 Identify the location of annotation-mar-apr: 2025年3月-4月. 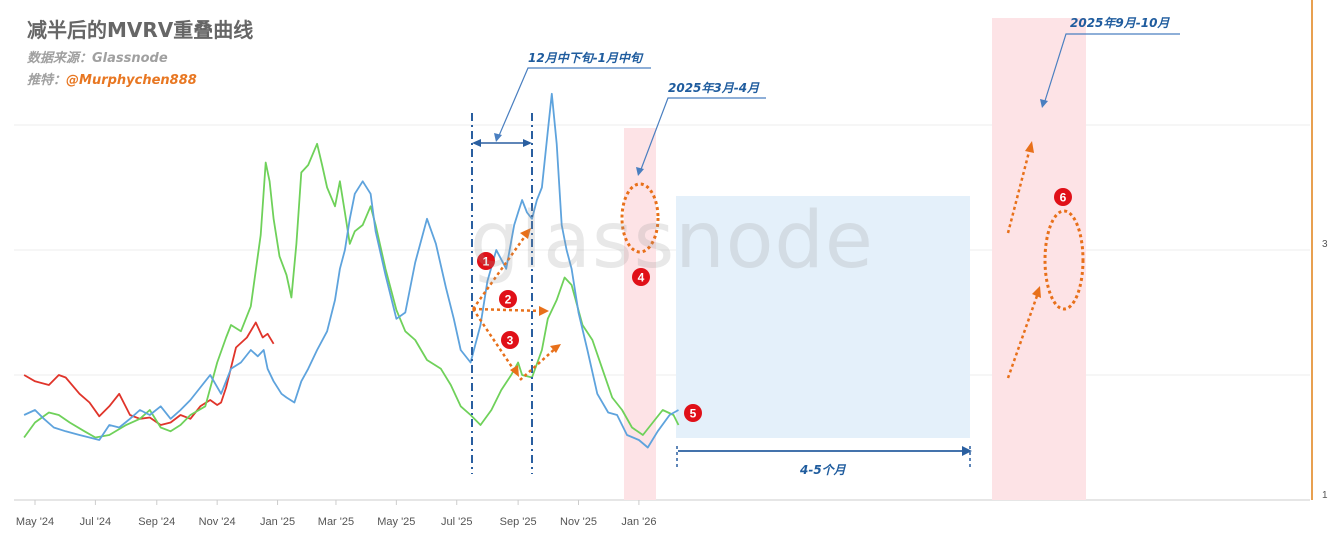
(714, 88).